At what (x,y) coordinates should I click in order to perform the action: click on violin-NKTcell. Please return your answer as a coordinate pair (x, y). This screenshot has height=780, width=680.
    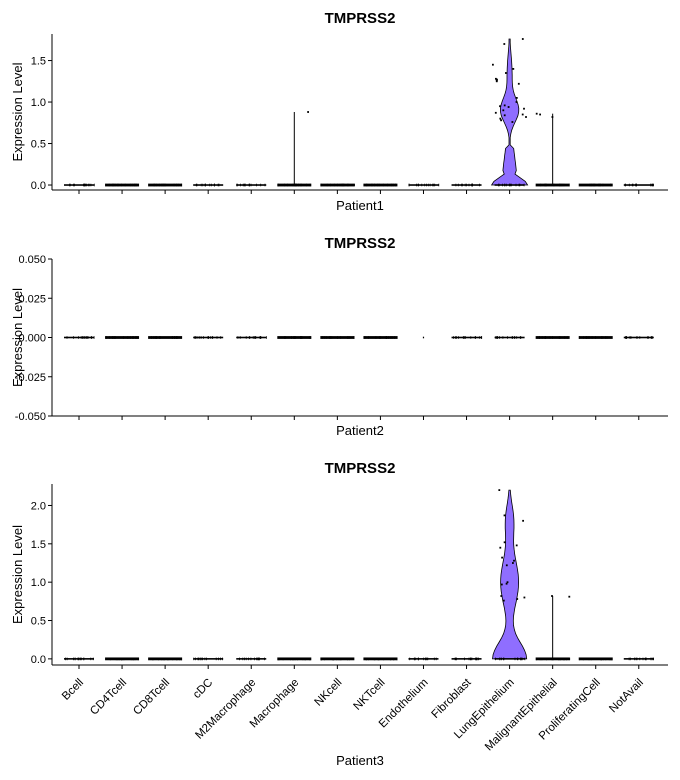
    Looking at the image, I should click on (380, 185).